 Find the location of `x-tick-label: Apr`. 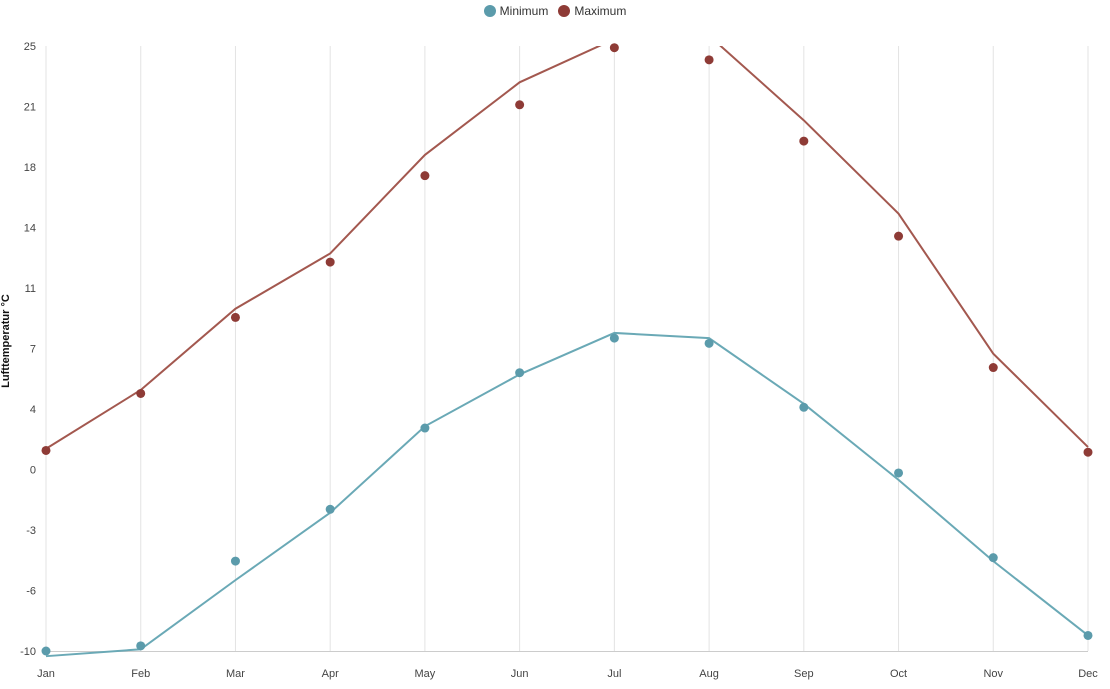

x-tick-label: Apr is located at coordinates (330, 674).